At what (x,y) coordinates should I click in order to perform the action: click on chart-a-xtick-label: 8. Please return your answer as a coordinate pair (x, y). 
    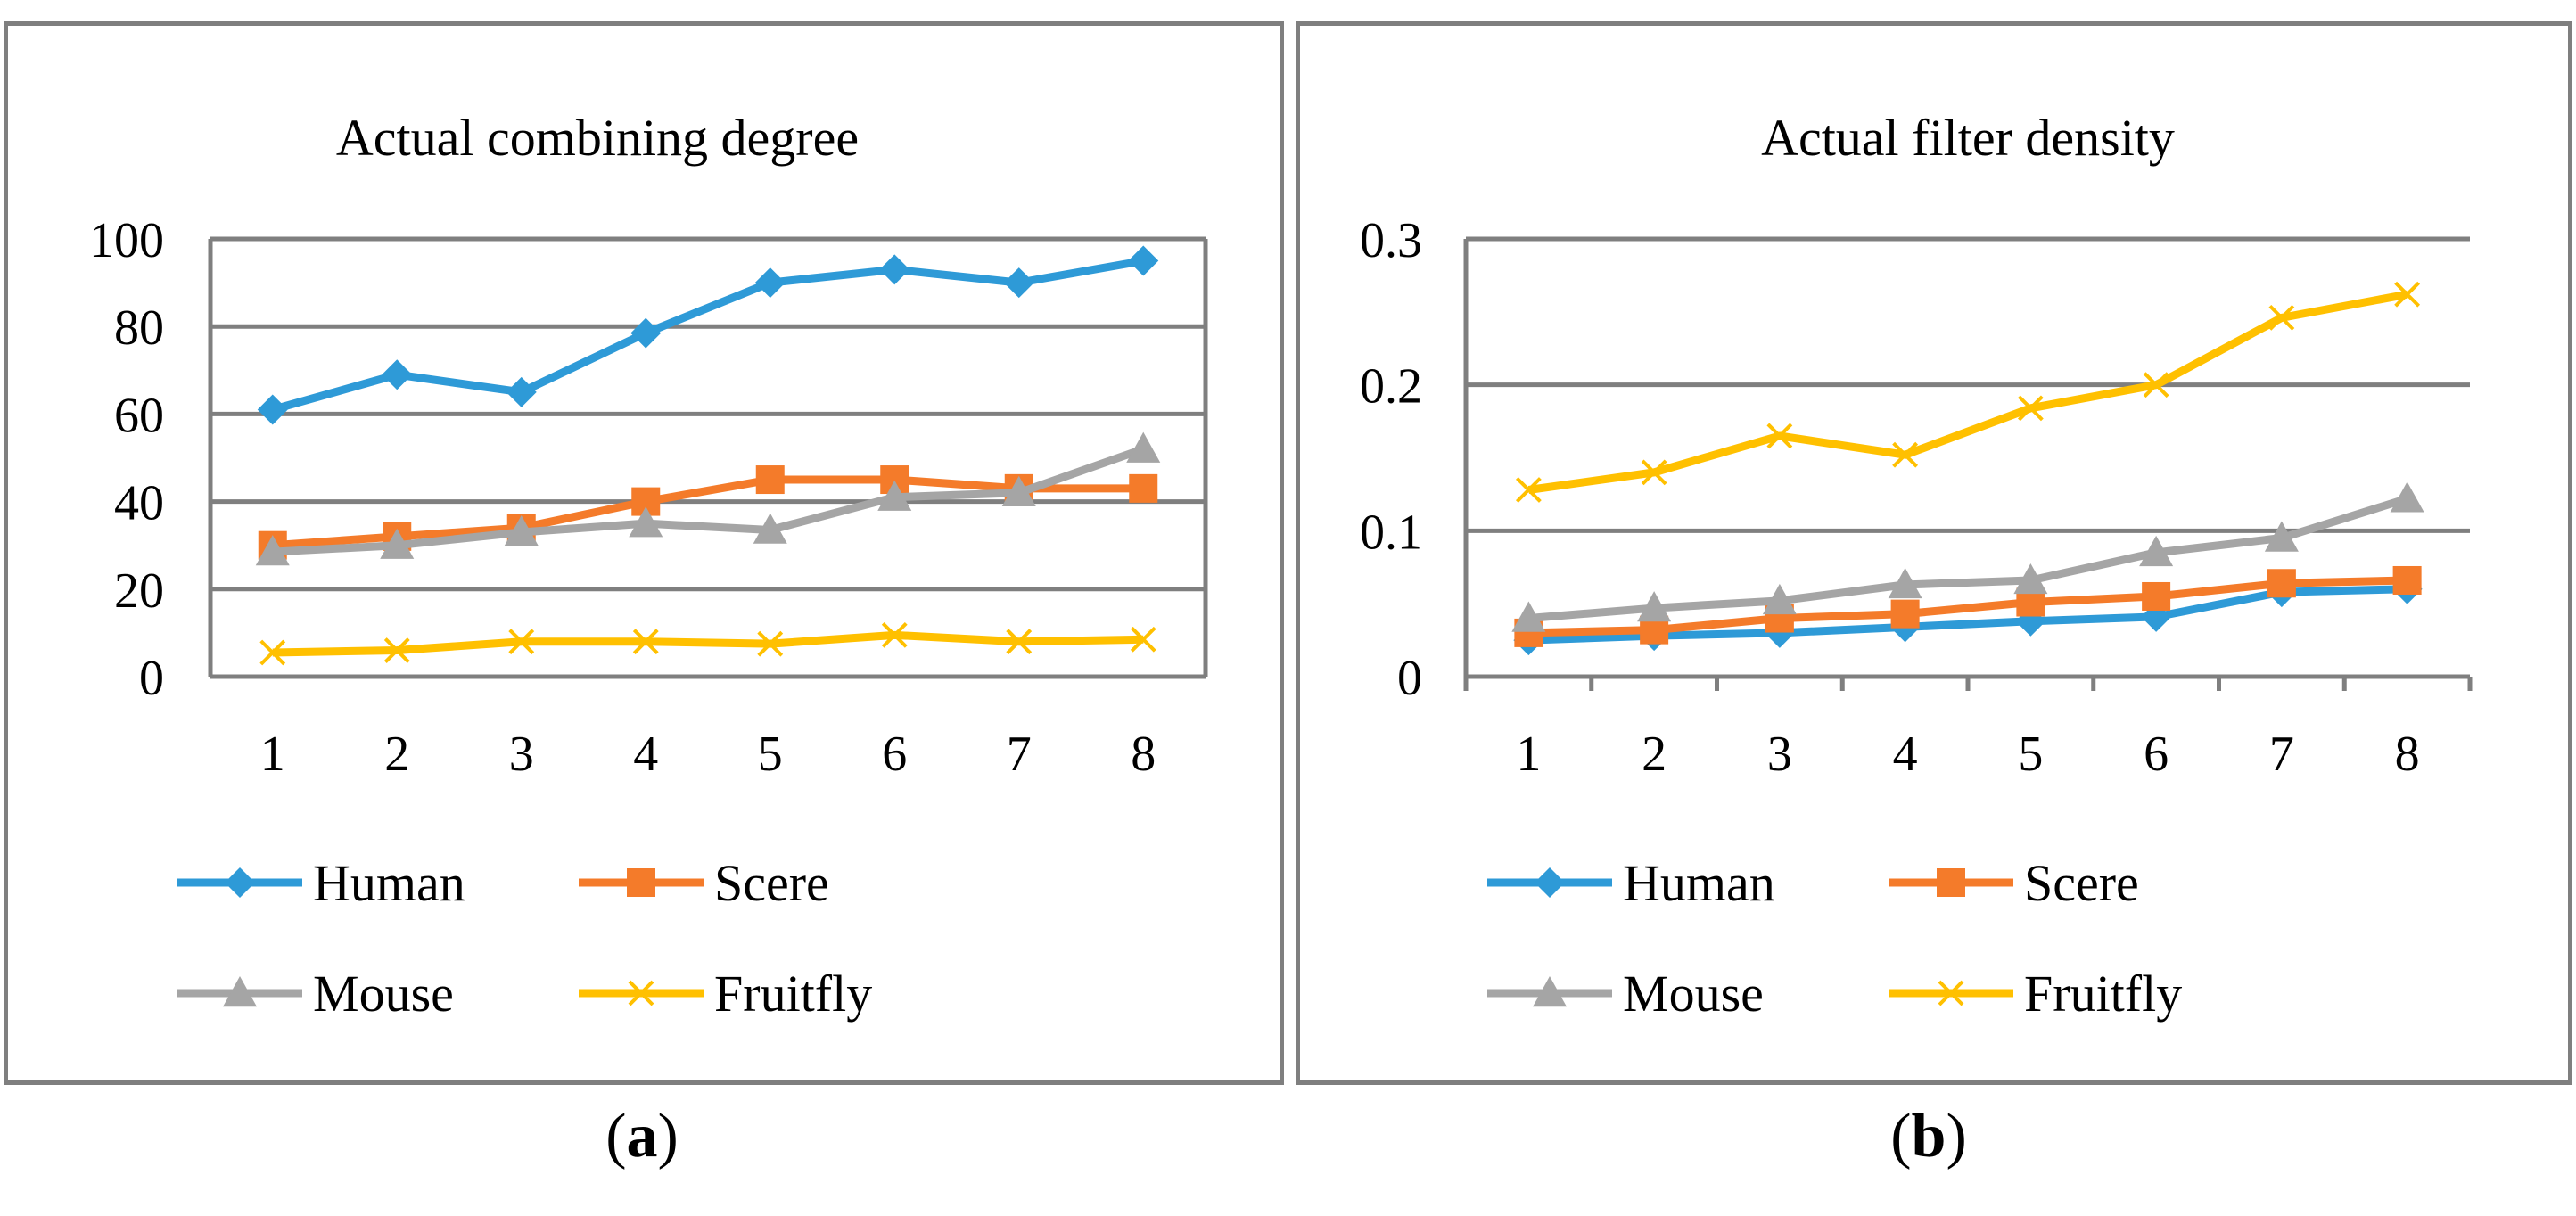
    Looking at the image, I should click on (1143, 754).